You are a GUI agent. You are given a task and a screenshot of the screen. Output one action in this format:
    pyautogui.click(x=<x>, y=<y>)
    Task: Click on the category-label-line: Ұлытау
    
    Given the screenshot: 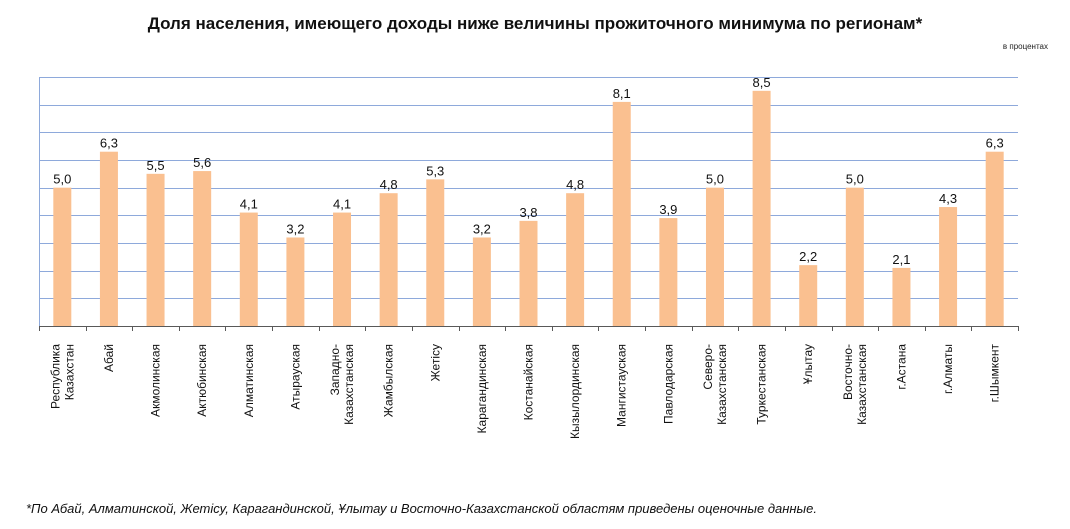 What is the action you would take?
    pyautogui.click(x=808, y=364)
    